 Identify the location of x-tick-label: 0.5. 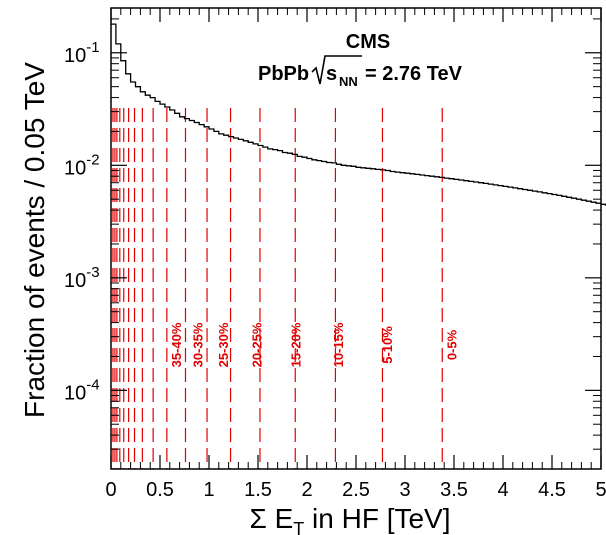
(160, 490).